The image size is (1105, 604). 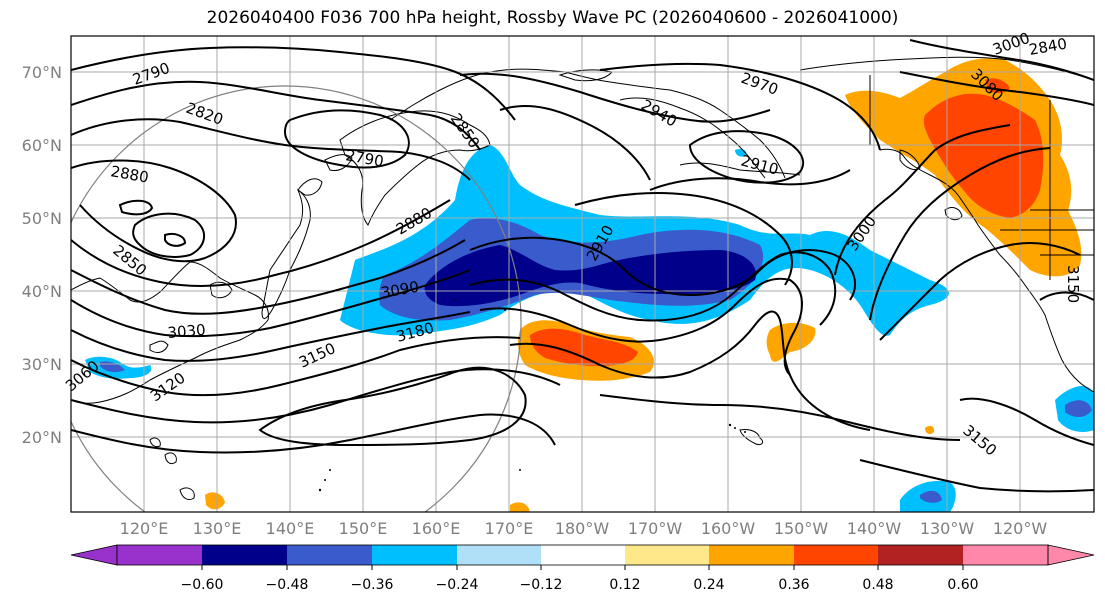 I want to click on lon-label: 120°W, so click(x=1020, y=528).